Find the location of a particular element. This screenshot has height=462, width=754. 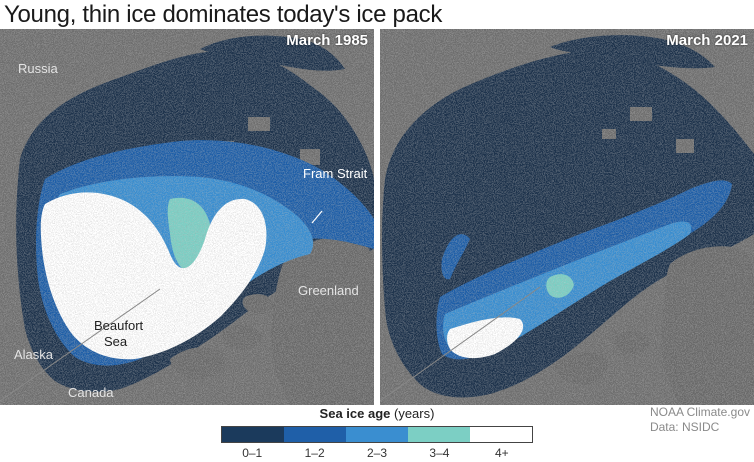

legend-label-3-4: 3–4 is located at coordinates (439, 453).